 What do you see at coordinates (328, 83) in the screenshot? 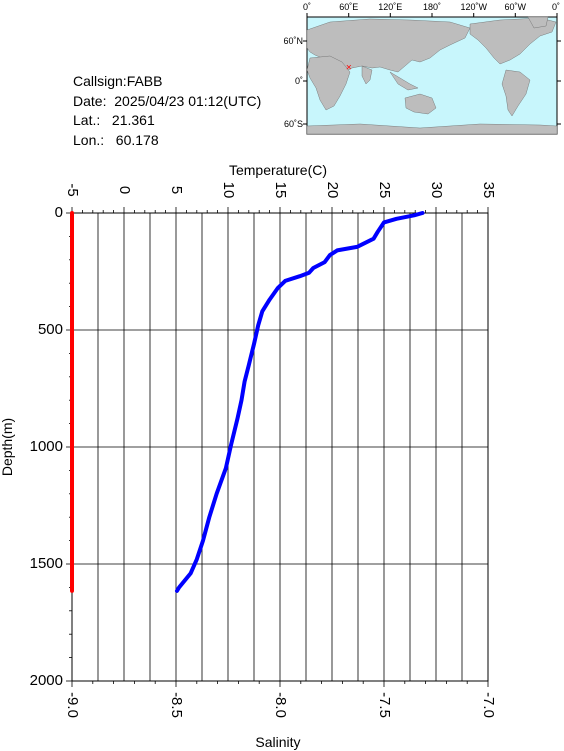
I see `africa-landmass` at bounding box center [328, 83].